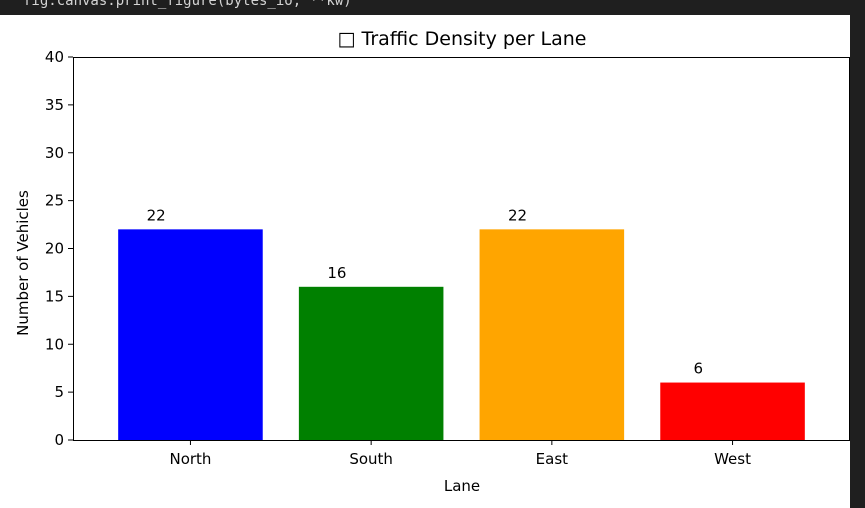 The image size is (865, 508). What do you see at coordinates (432, 7) in the screenshot?
I see `code-output-strip: fig.canvas.print_figure(bytes_io, **kw)` at bounding box center [432, 7].